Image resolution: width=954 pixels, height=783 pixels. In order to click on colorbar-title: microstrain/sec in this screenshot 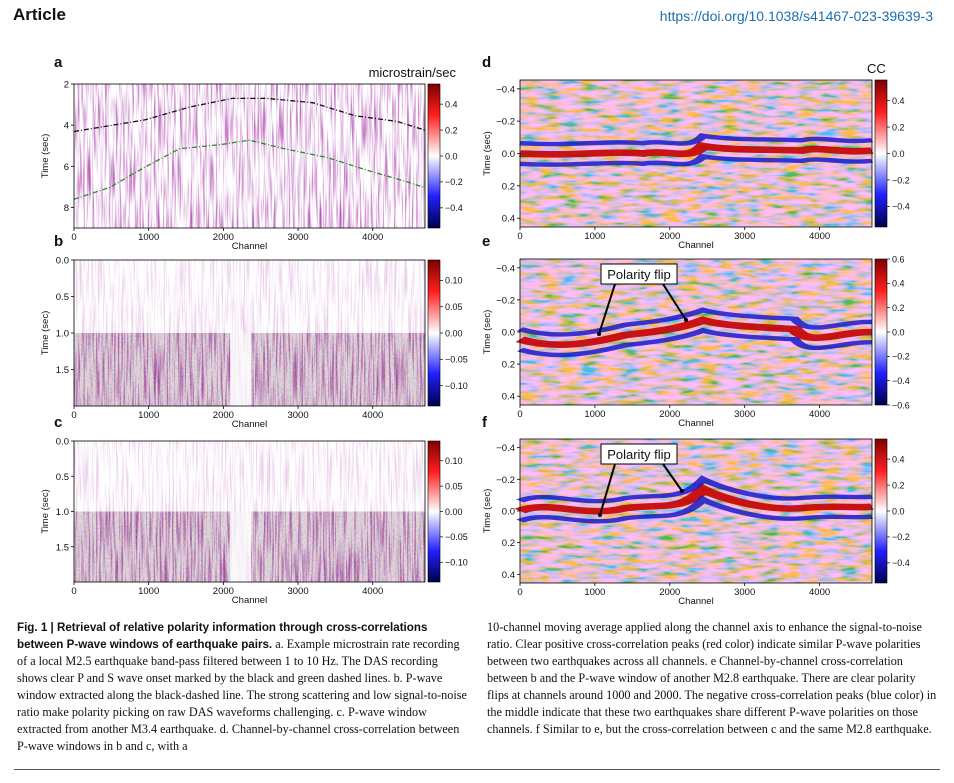, I will do `click(413, 72)`.